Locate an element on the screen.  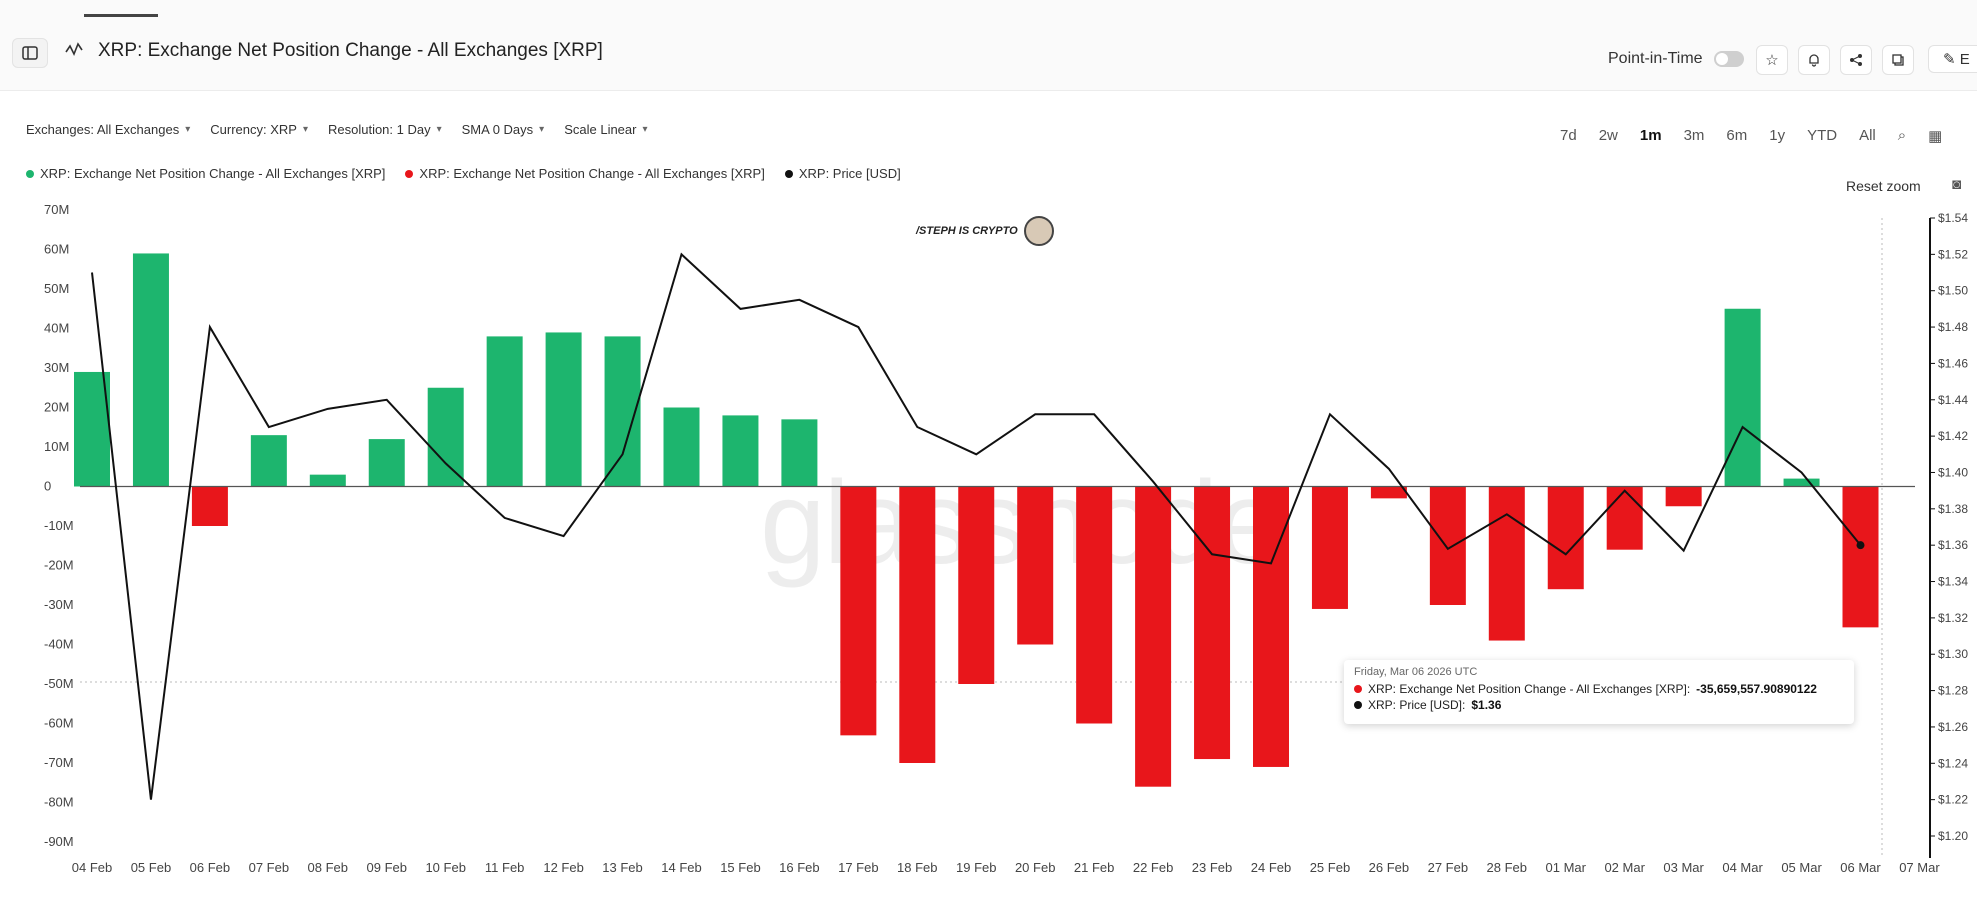
alert-button is located at coordinates (1814, 60).